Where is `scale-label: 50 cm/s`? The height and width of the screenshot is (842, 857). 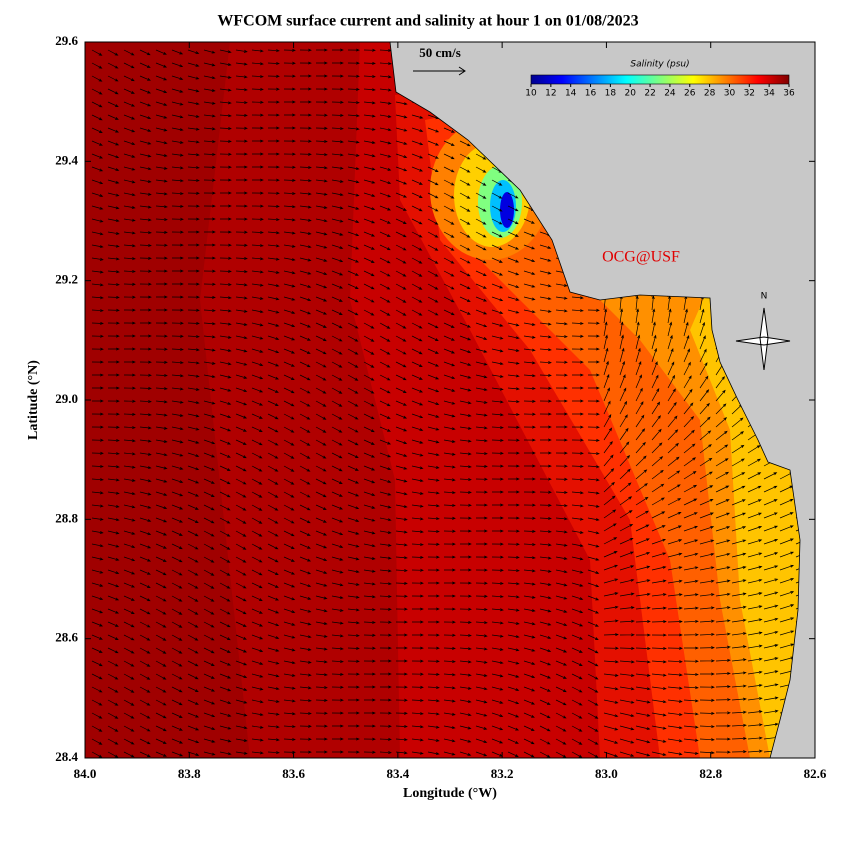 scale-label: 50 cm/s is located at coordinates (440, 52).